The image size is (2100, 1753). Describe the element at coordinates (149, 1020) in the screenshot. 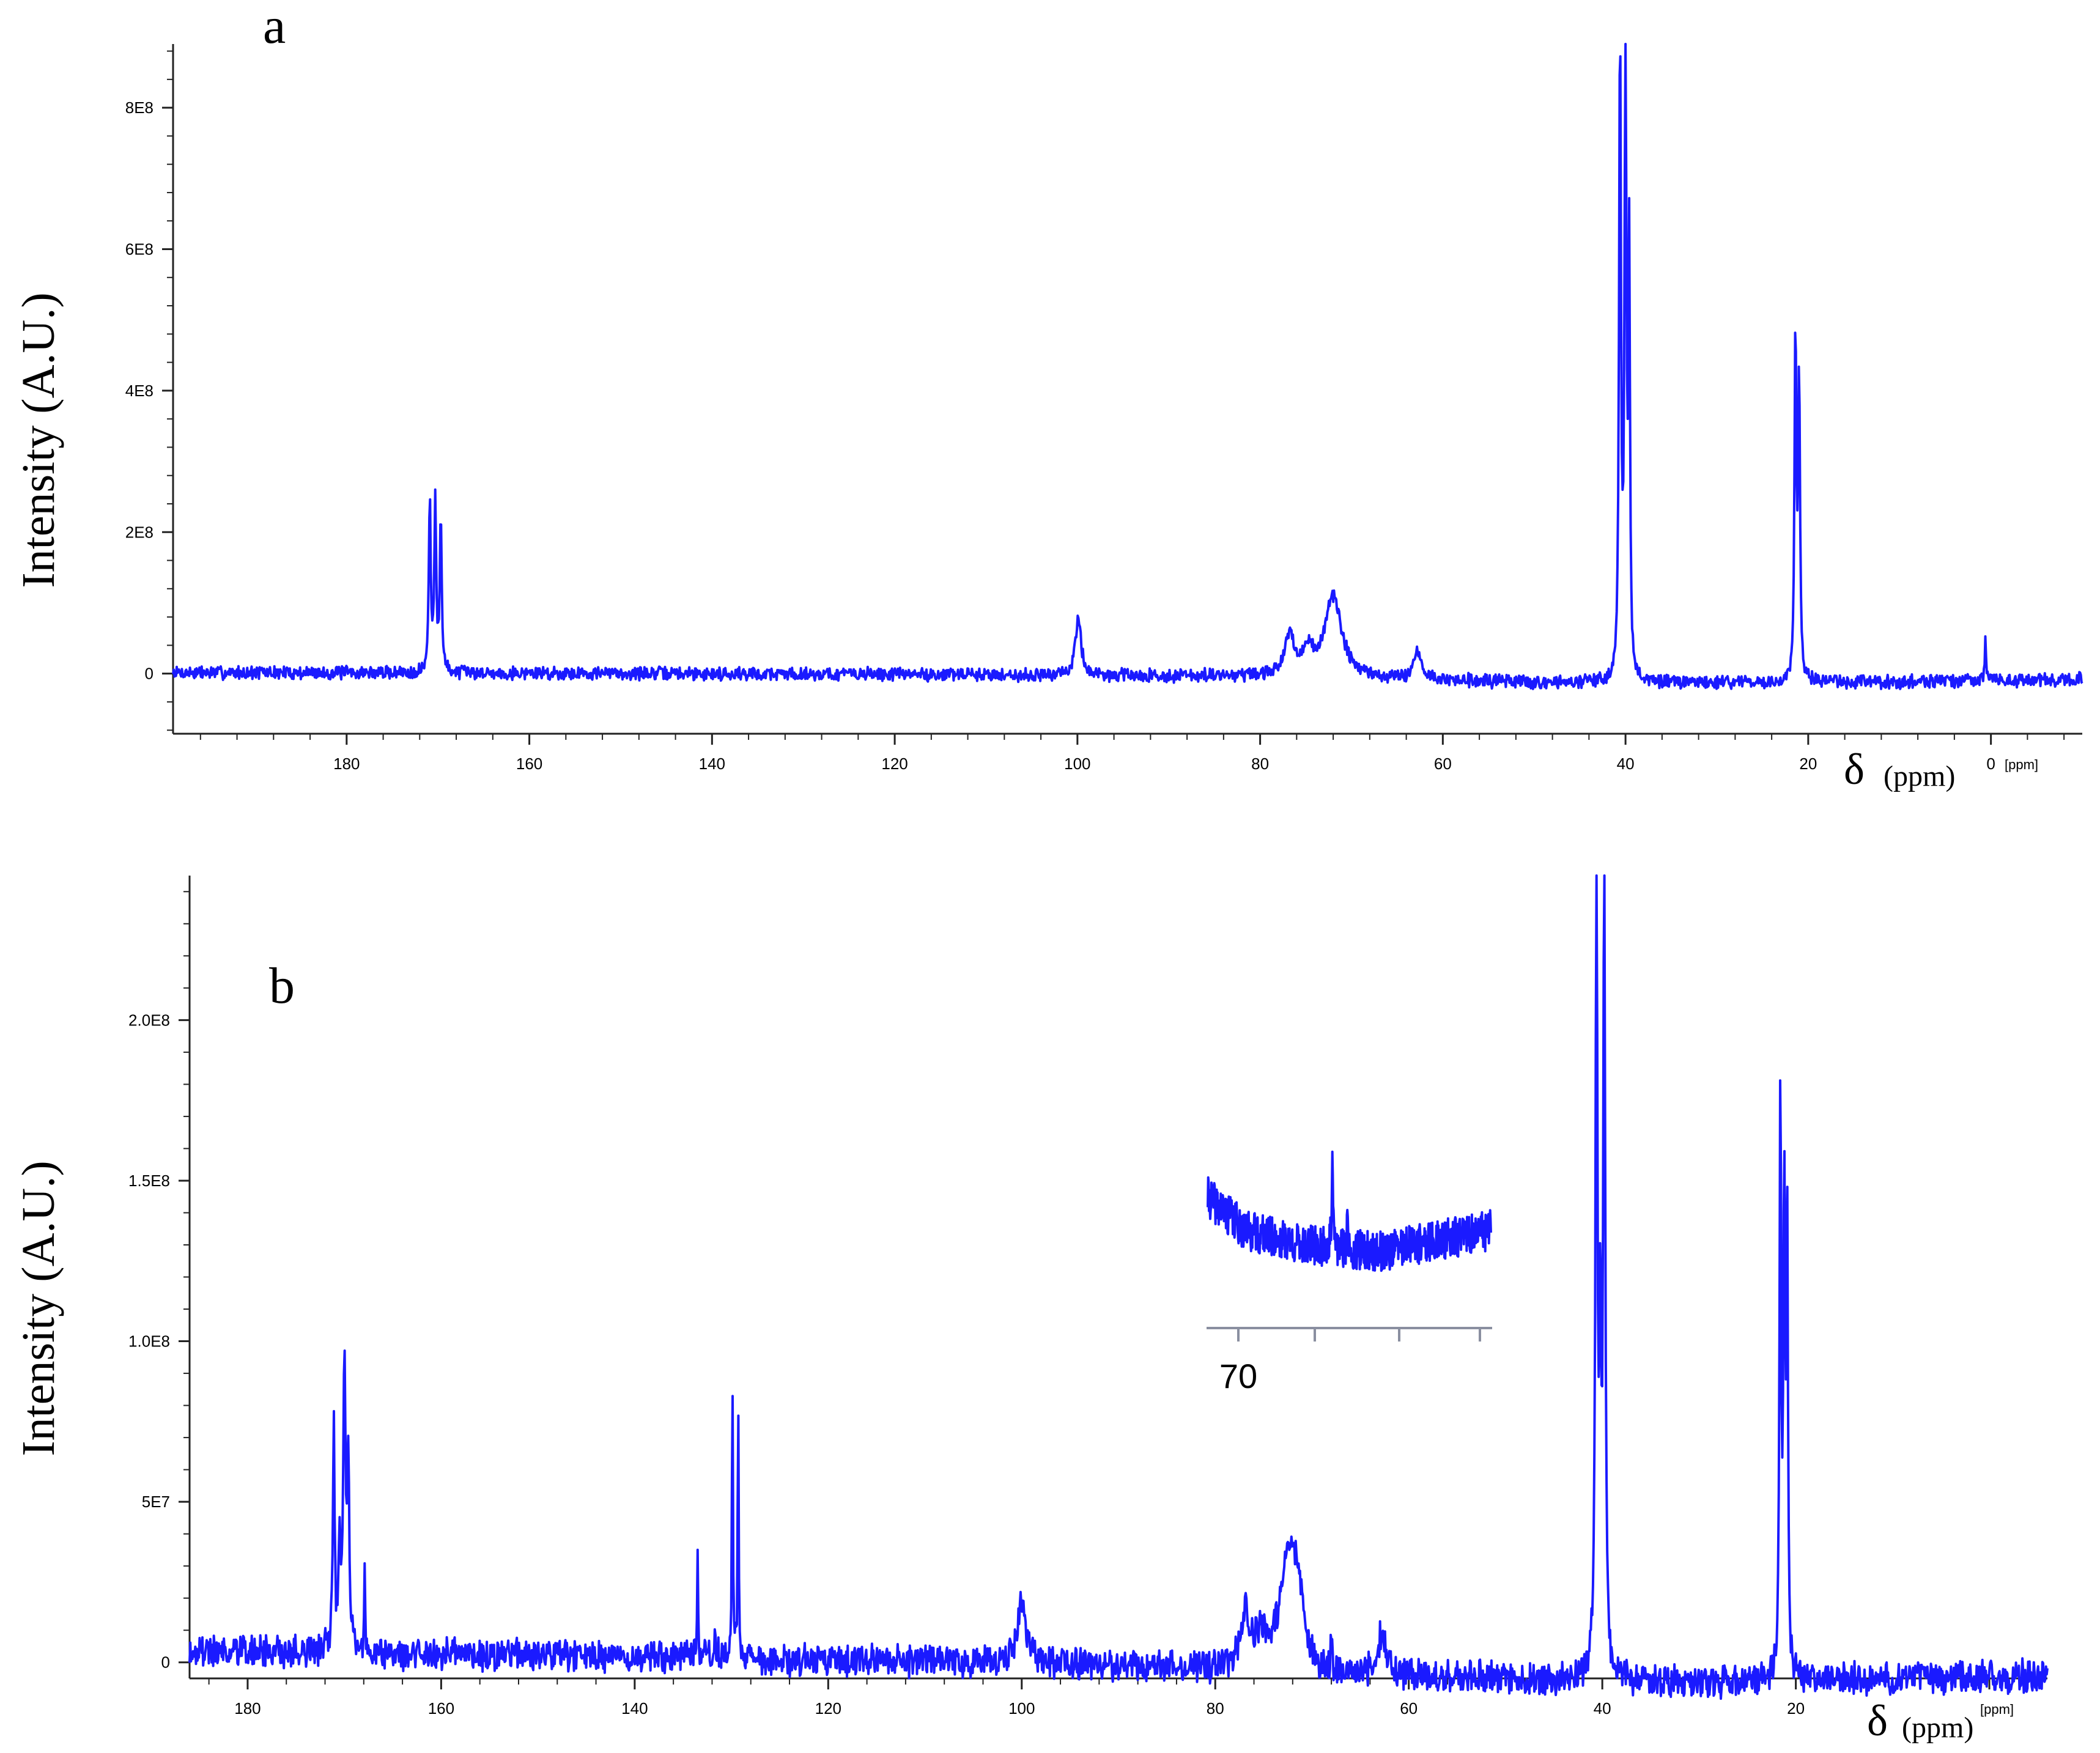

I see `y-tick-label: 2.0E8` at that location.